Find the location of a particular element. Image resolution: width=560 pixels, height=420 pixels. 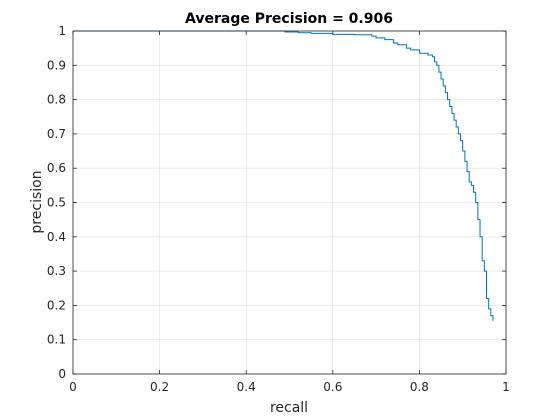

y-tick-label: 0.3 is located at coordinates (56, 271).